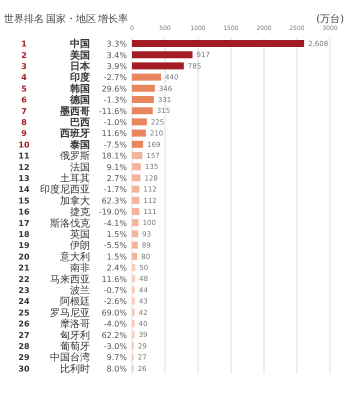 The height and width of the screenshot is (400, 350). Describe the element at coordinates (75, 302) in the screenshot. I see `y-tick-label: 阿根廷` at that location.